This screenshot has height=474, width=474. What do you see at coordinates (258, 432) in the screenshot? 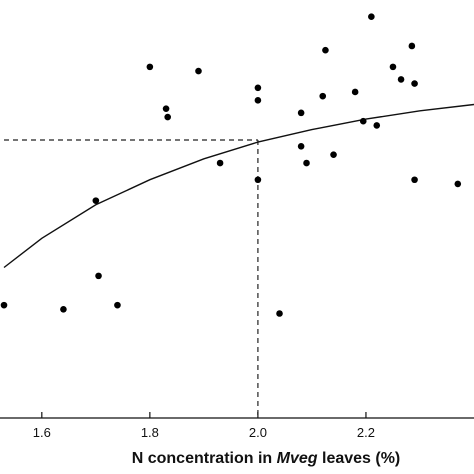
I see `x-tick-label: 2.0` at bounding box center [258, 432].